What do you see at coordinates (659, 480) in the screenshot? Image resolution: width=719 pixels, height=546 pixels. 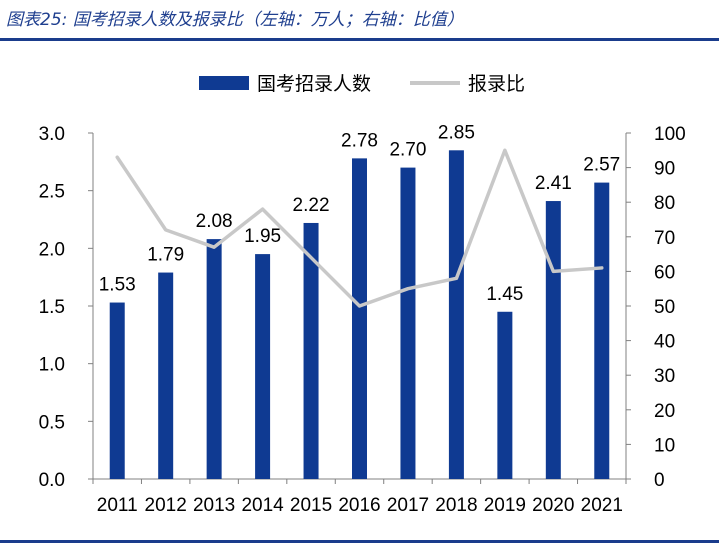 I see `right-tick-label: 0` at bounding box center [659, 480].